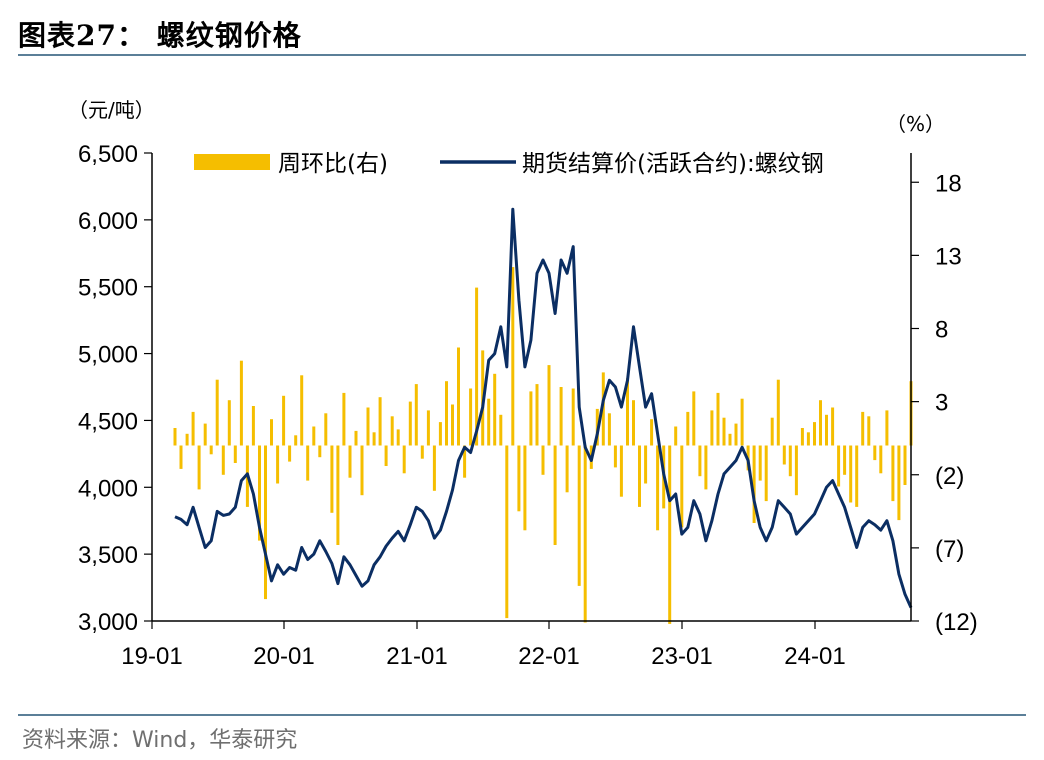 This screenshot has height=760, width=1044. What do you see at coordinates (108, 421) in the screenshot?
I see `left-tick-label: 4,500` at bounding box center [108, 421].